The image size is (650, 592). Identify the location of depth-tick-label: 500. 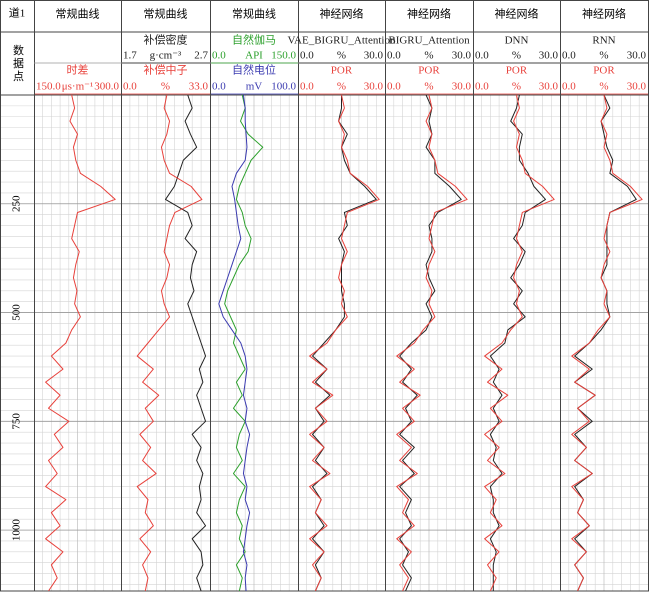
(17, 312).